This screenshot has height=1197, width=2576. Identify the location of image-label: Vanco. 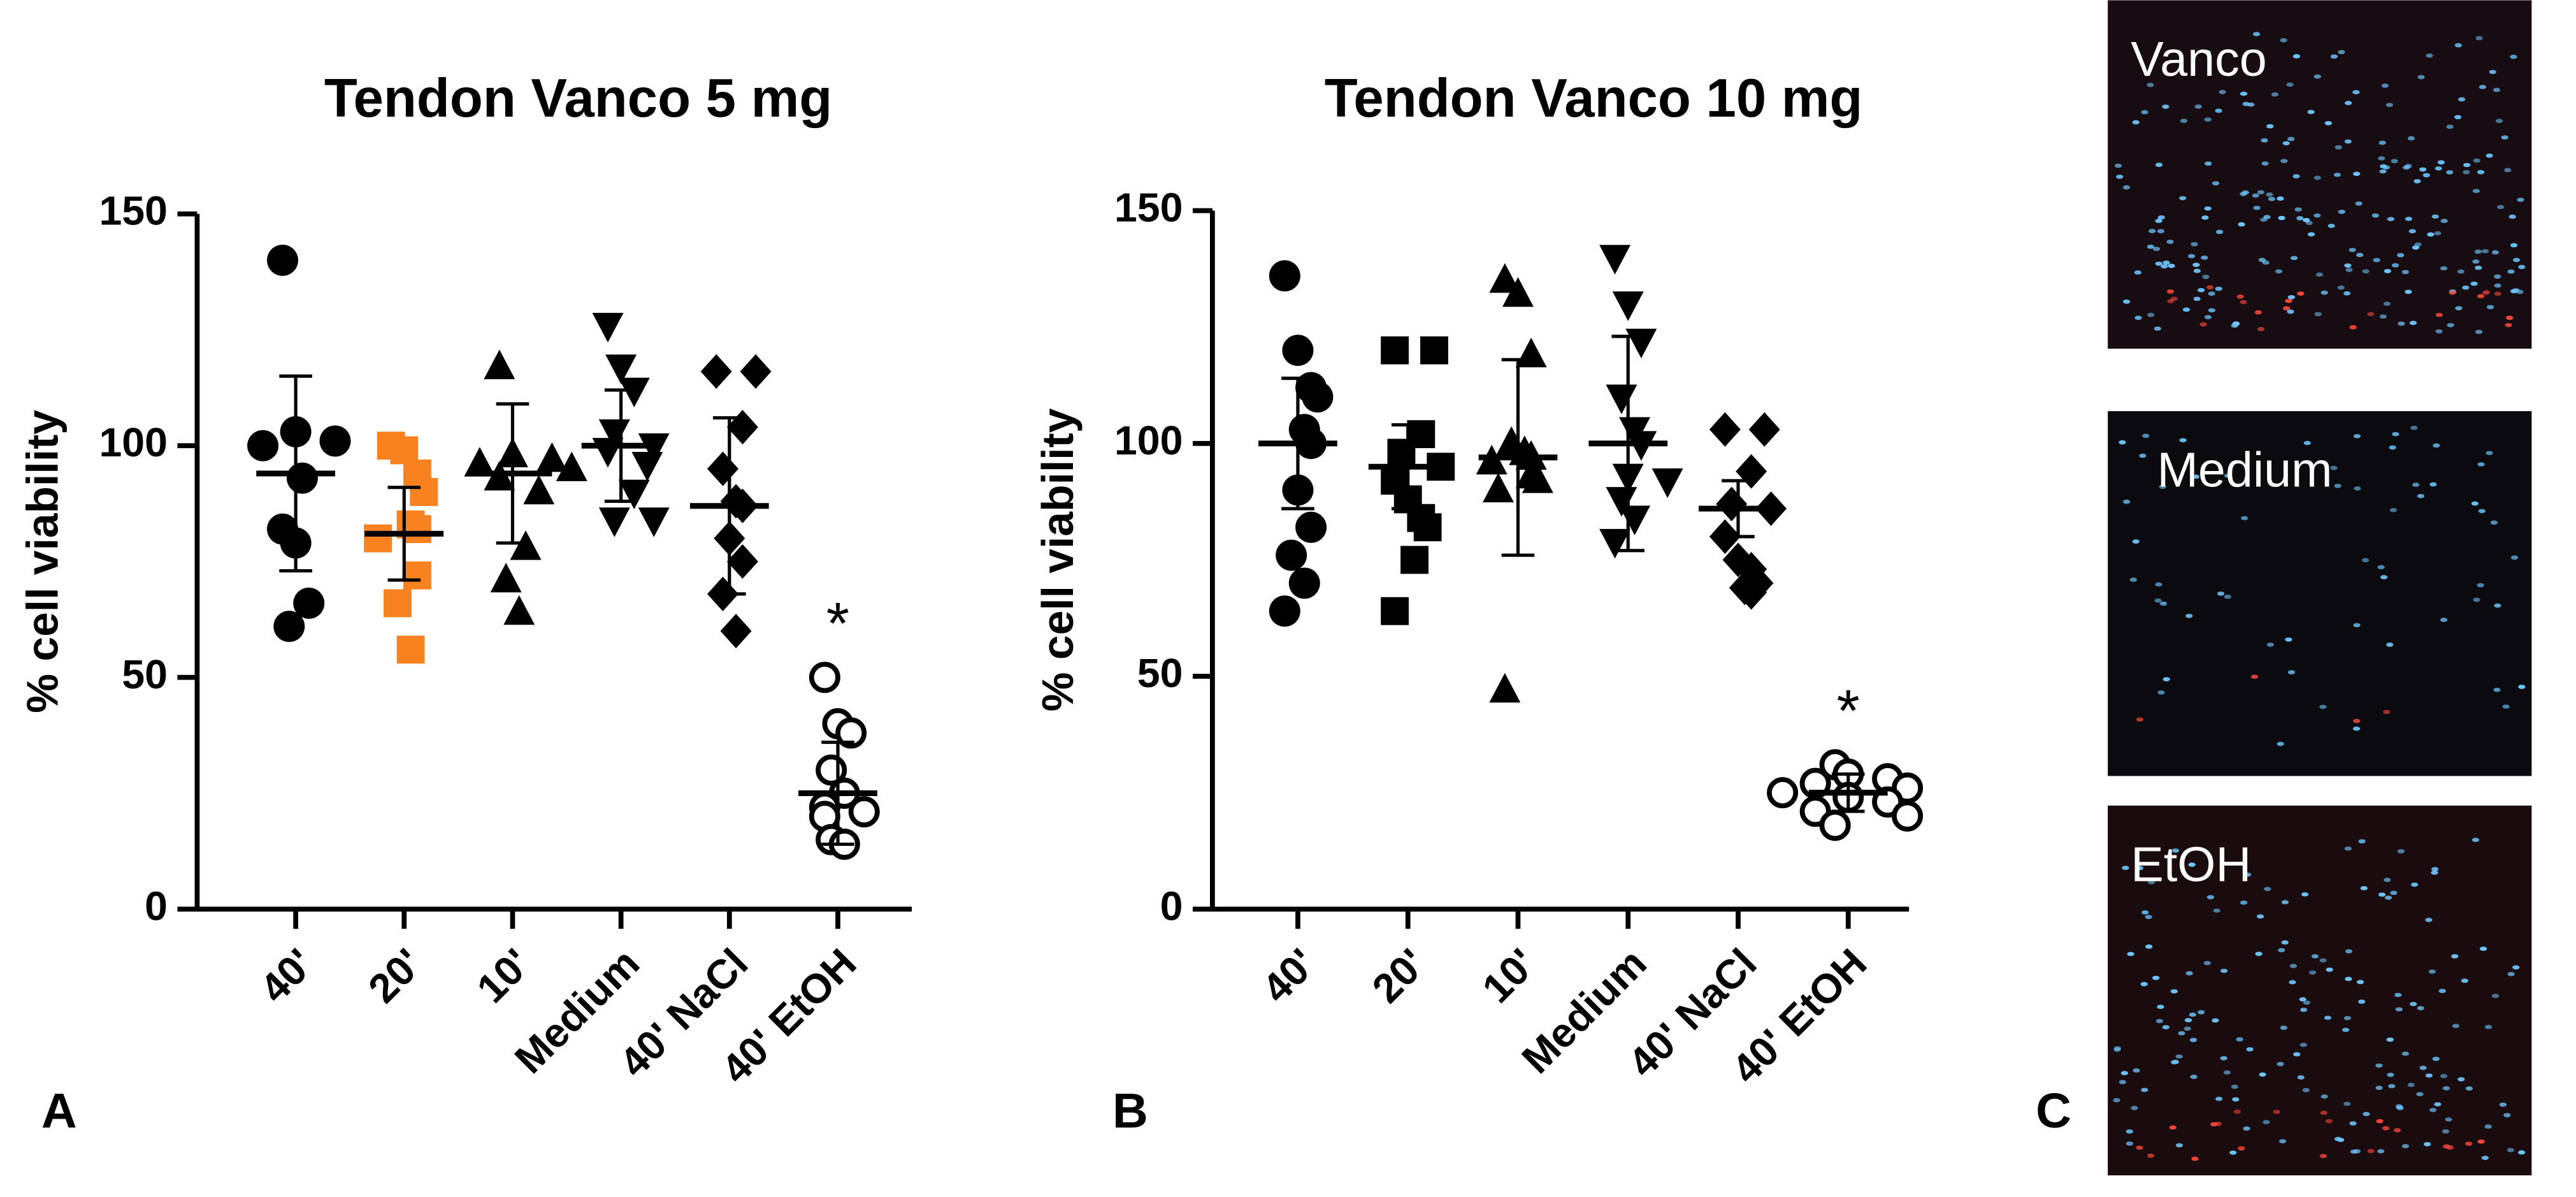
(2199, 59).